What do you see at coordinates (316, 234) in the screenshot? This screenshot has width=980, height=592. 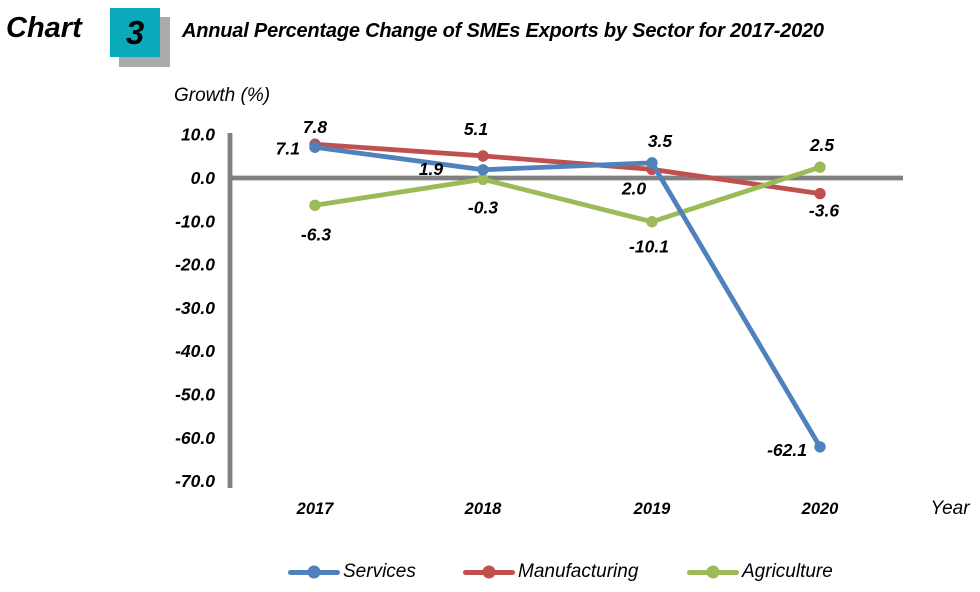 I see `data-label-agriculture-2017: -6.3` at bounding box center [316, 234].